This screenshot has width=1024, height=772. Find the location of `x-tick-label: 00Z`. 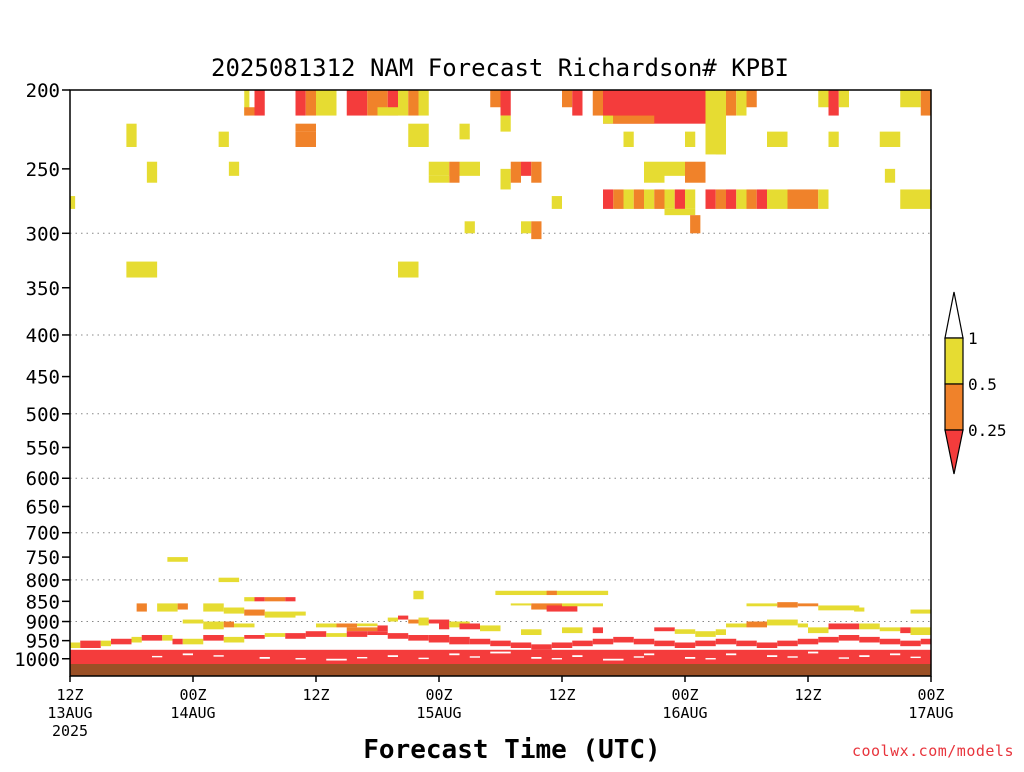

x-tick-label: 00Z is located at coordinates (192, 695).